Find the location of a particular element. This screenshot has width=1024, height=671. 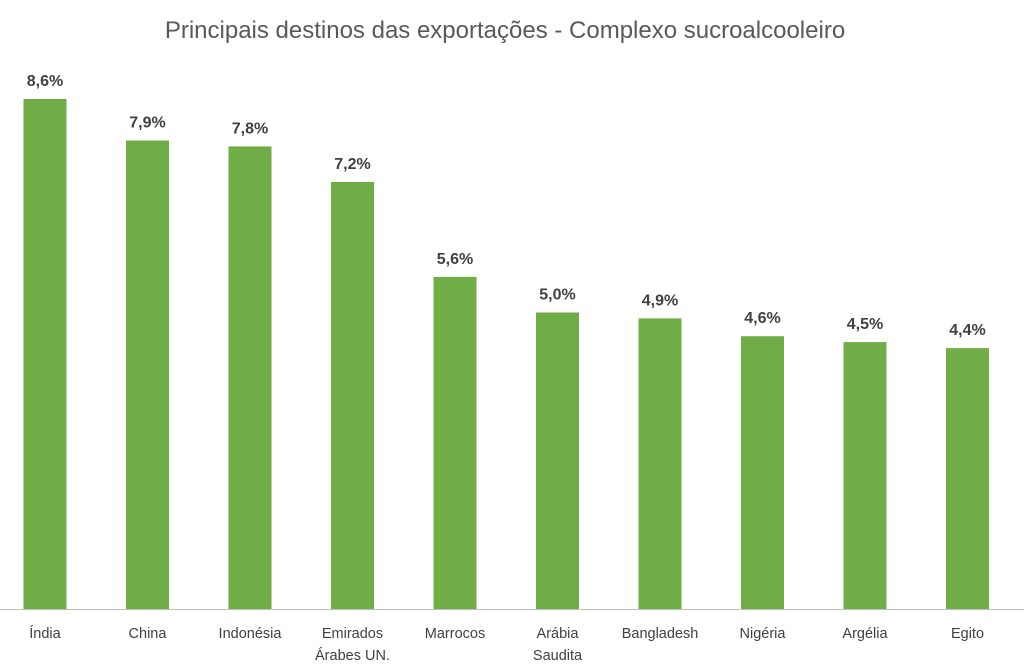

data-label: 7,9% is located at coordinates (147, 123).